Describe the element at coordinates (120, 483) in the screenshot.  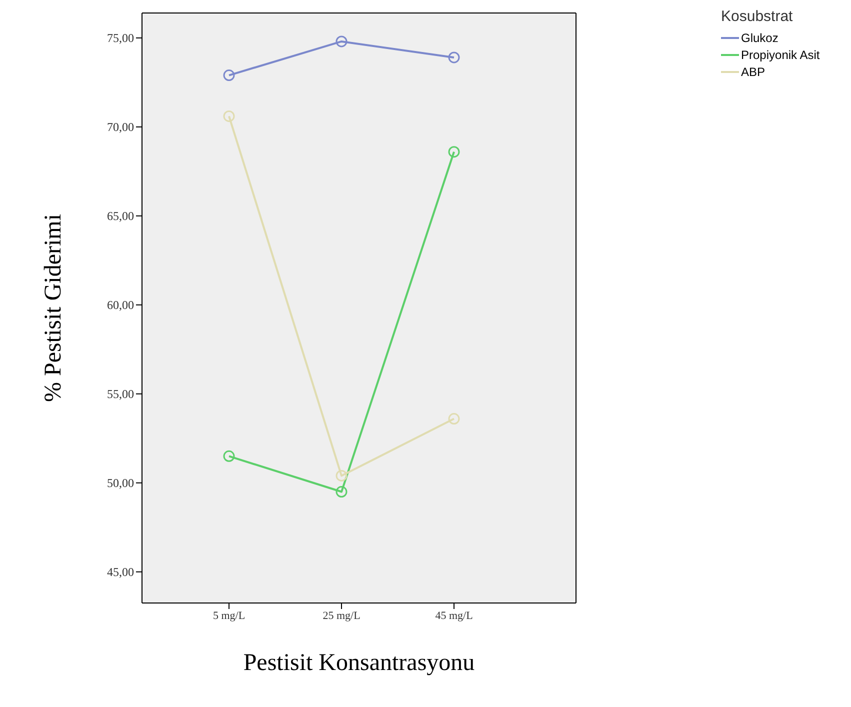
I see `y-tick-label: 50,00` at that location.